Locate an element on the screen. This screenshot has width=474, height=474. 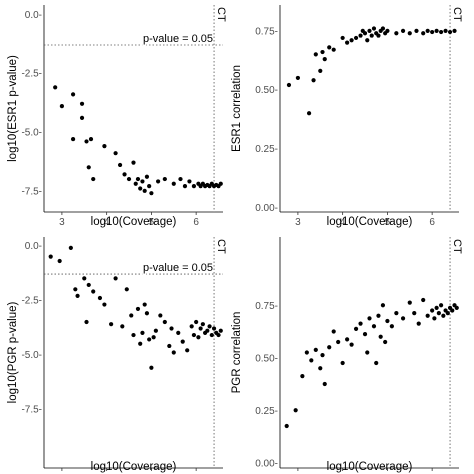
x-tick-label: 6 is located at coordinates (196, 222).